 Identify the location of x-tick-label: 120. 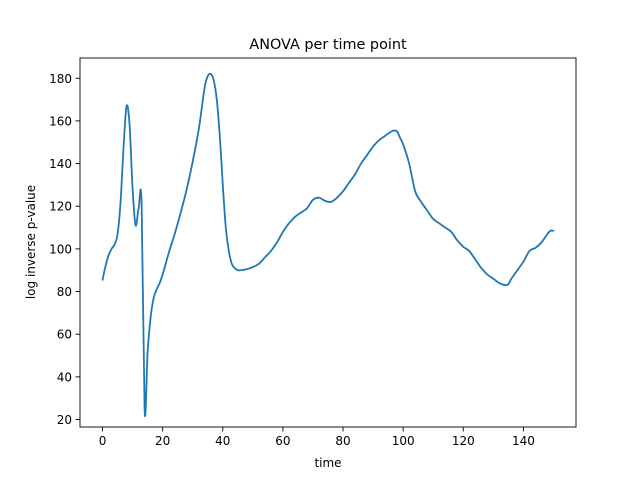
(463, 441).